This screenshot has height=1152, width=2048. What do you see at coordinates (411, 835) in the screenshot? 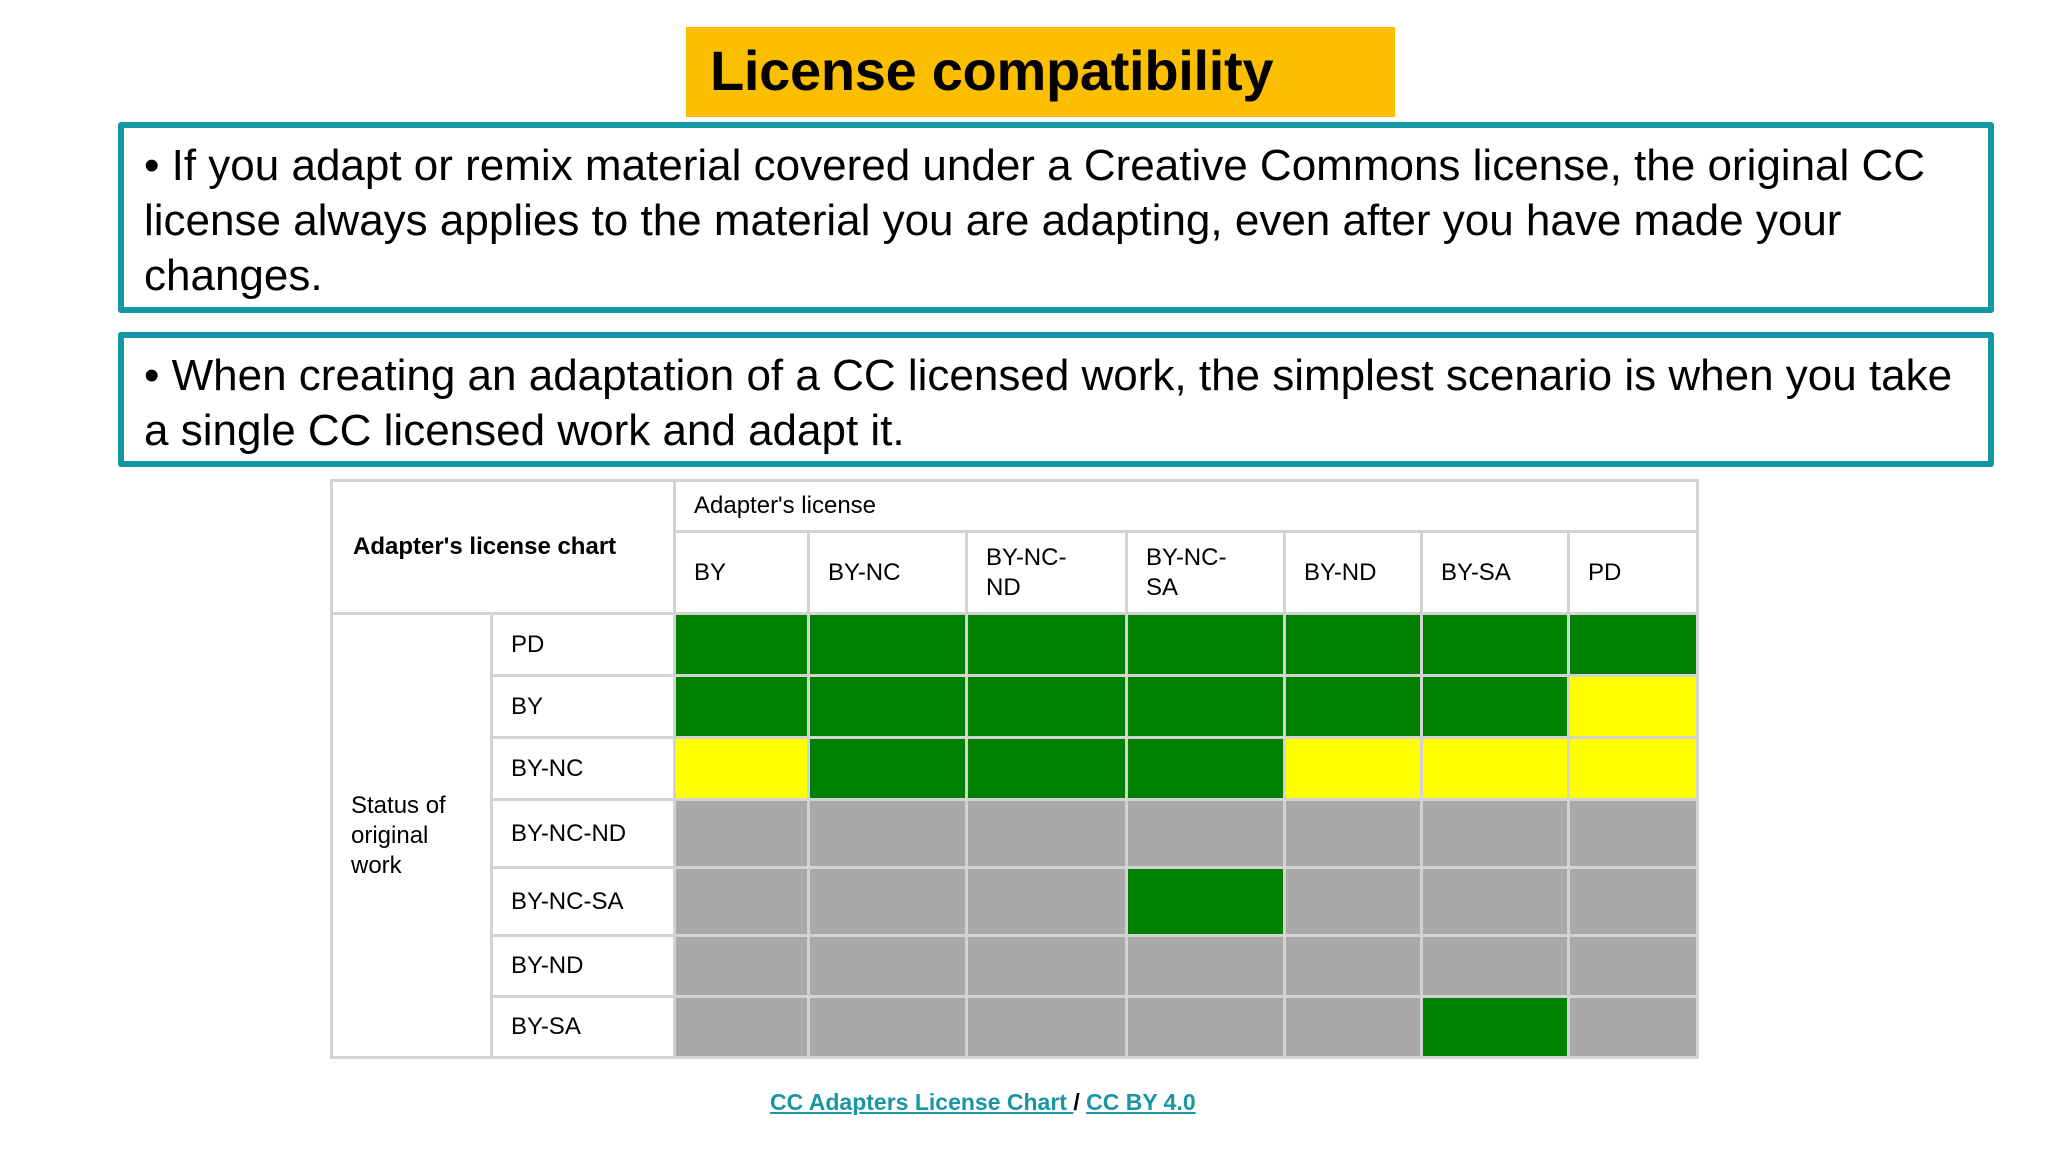
I see `row-group-label: Status of original work` at bounding box center [411, 835].